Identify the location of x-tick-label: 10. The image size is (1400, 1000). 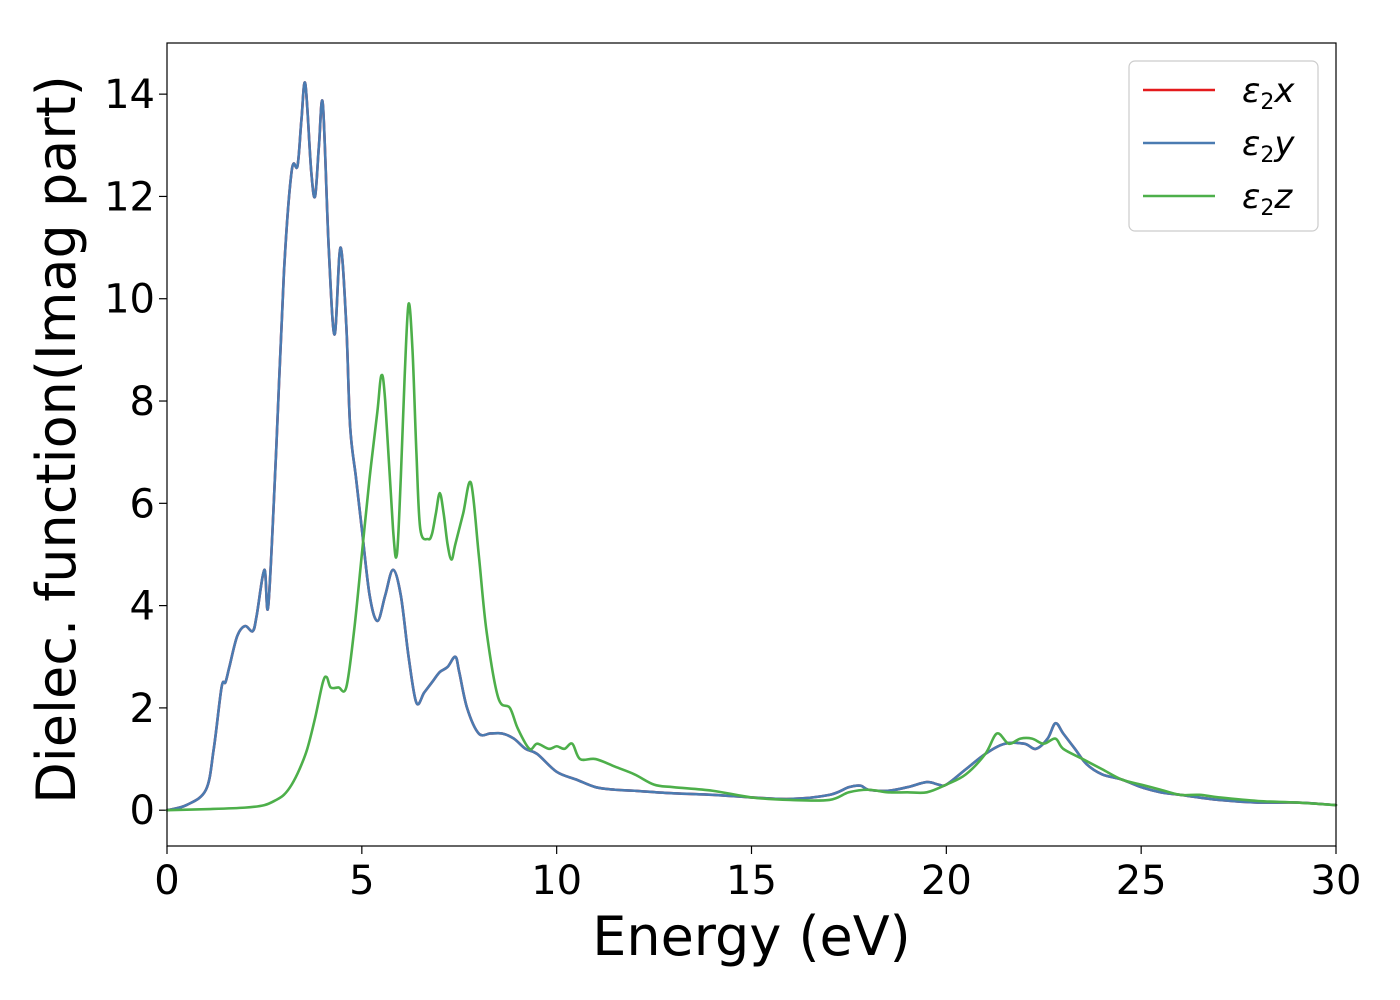
(556, 881).